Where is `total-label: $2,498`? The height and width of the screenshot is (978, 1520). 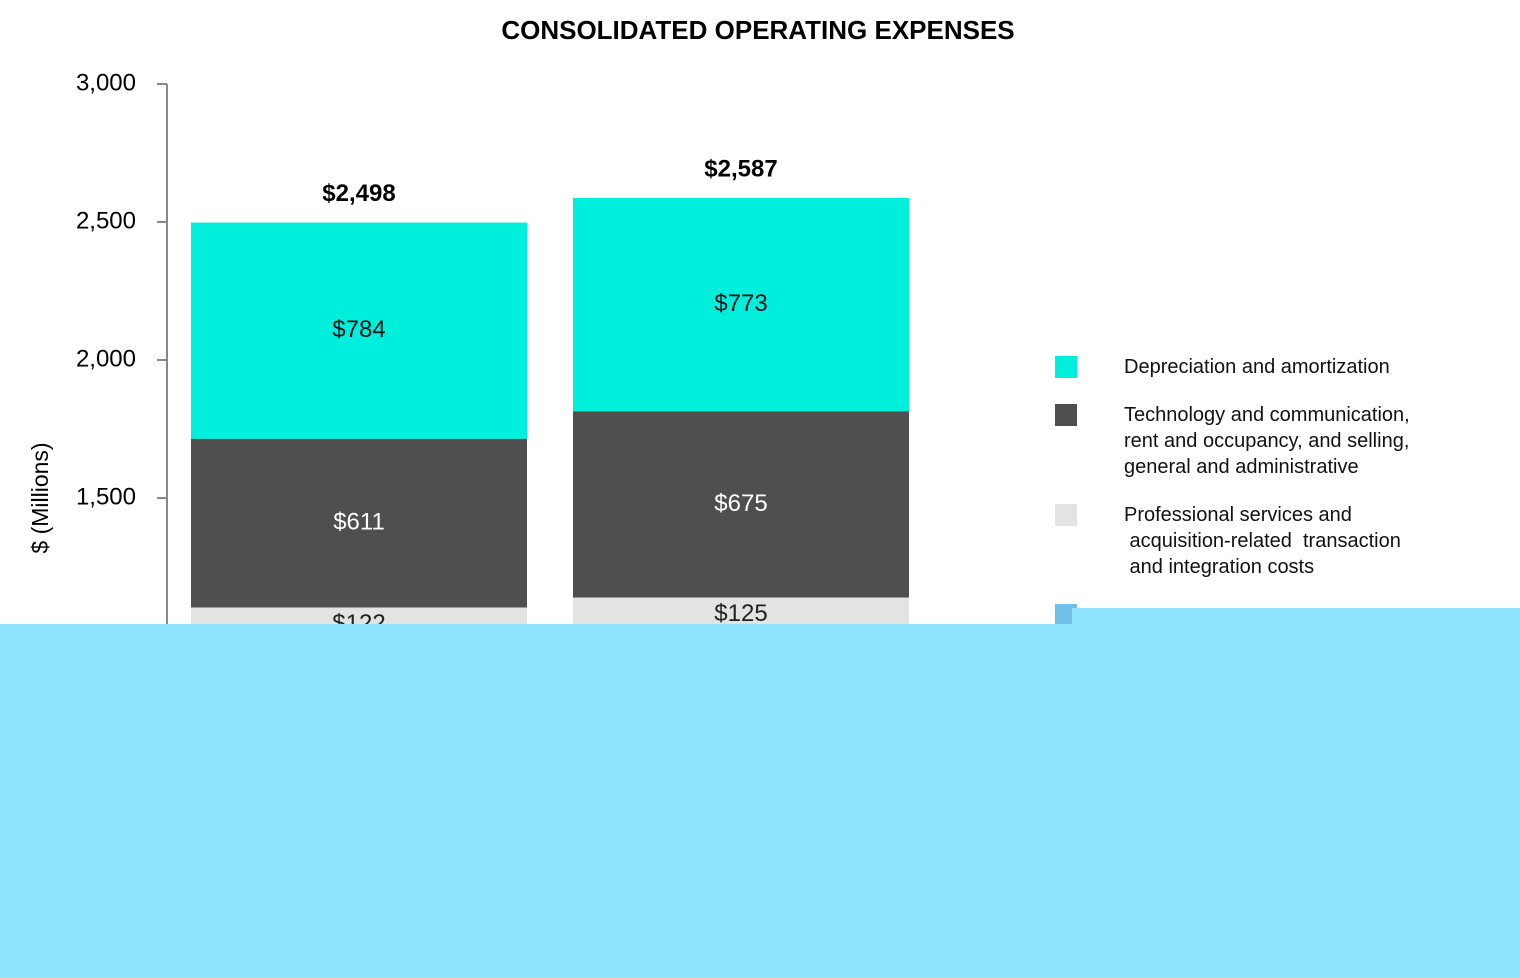 total-label: $2,498 is located at coordinates (358, 193).